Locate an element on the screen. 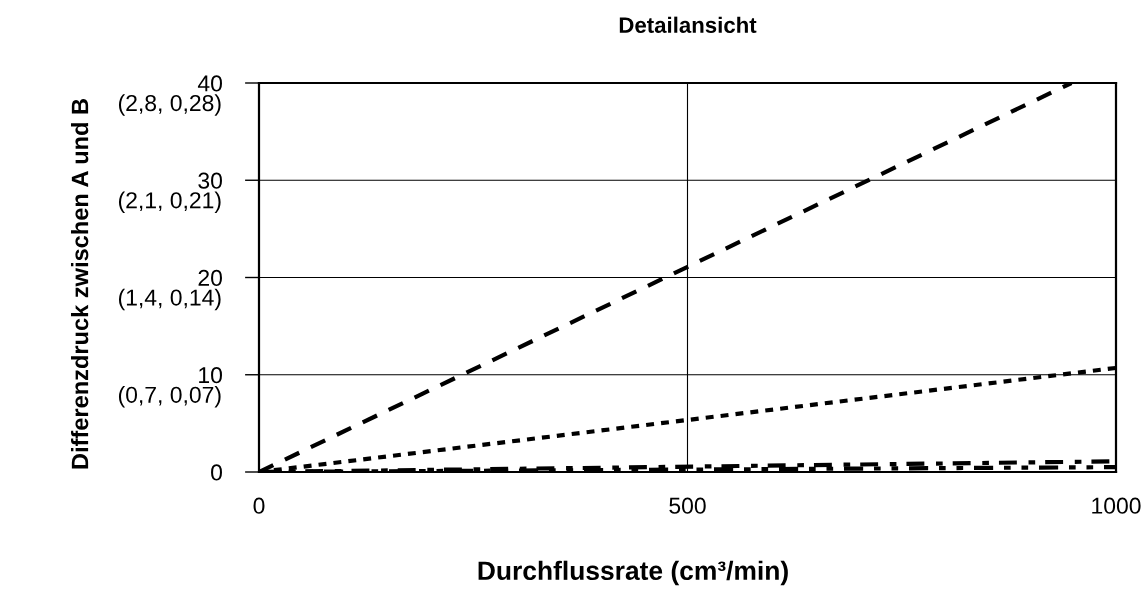 The width and height of the screenshot is (1146, 589). chart-title: Detailansicht is located at coordinates (688, 24).